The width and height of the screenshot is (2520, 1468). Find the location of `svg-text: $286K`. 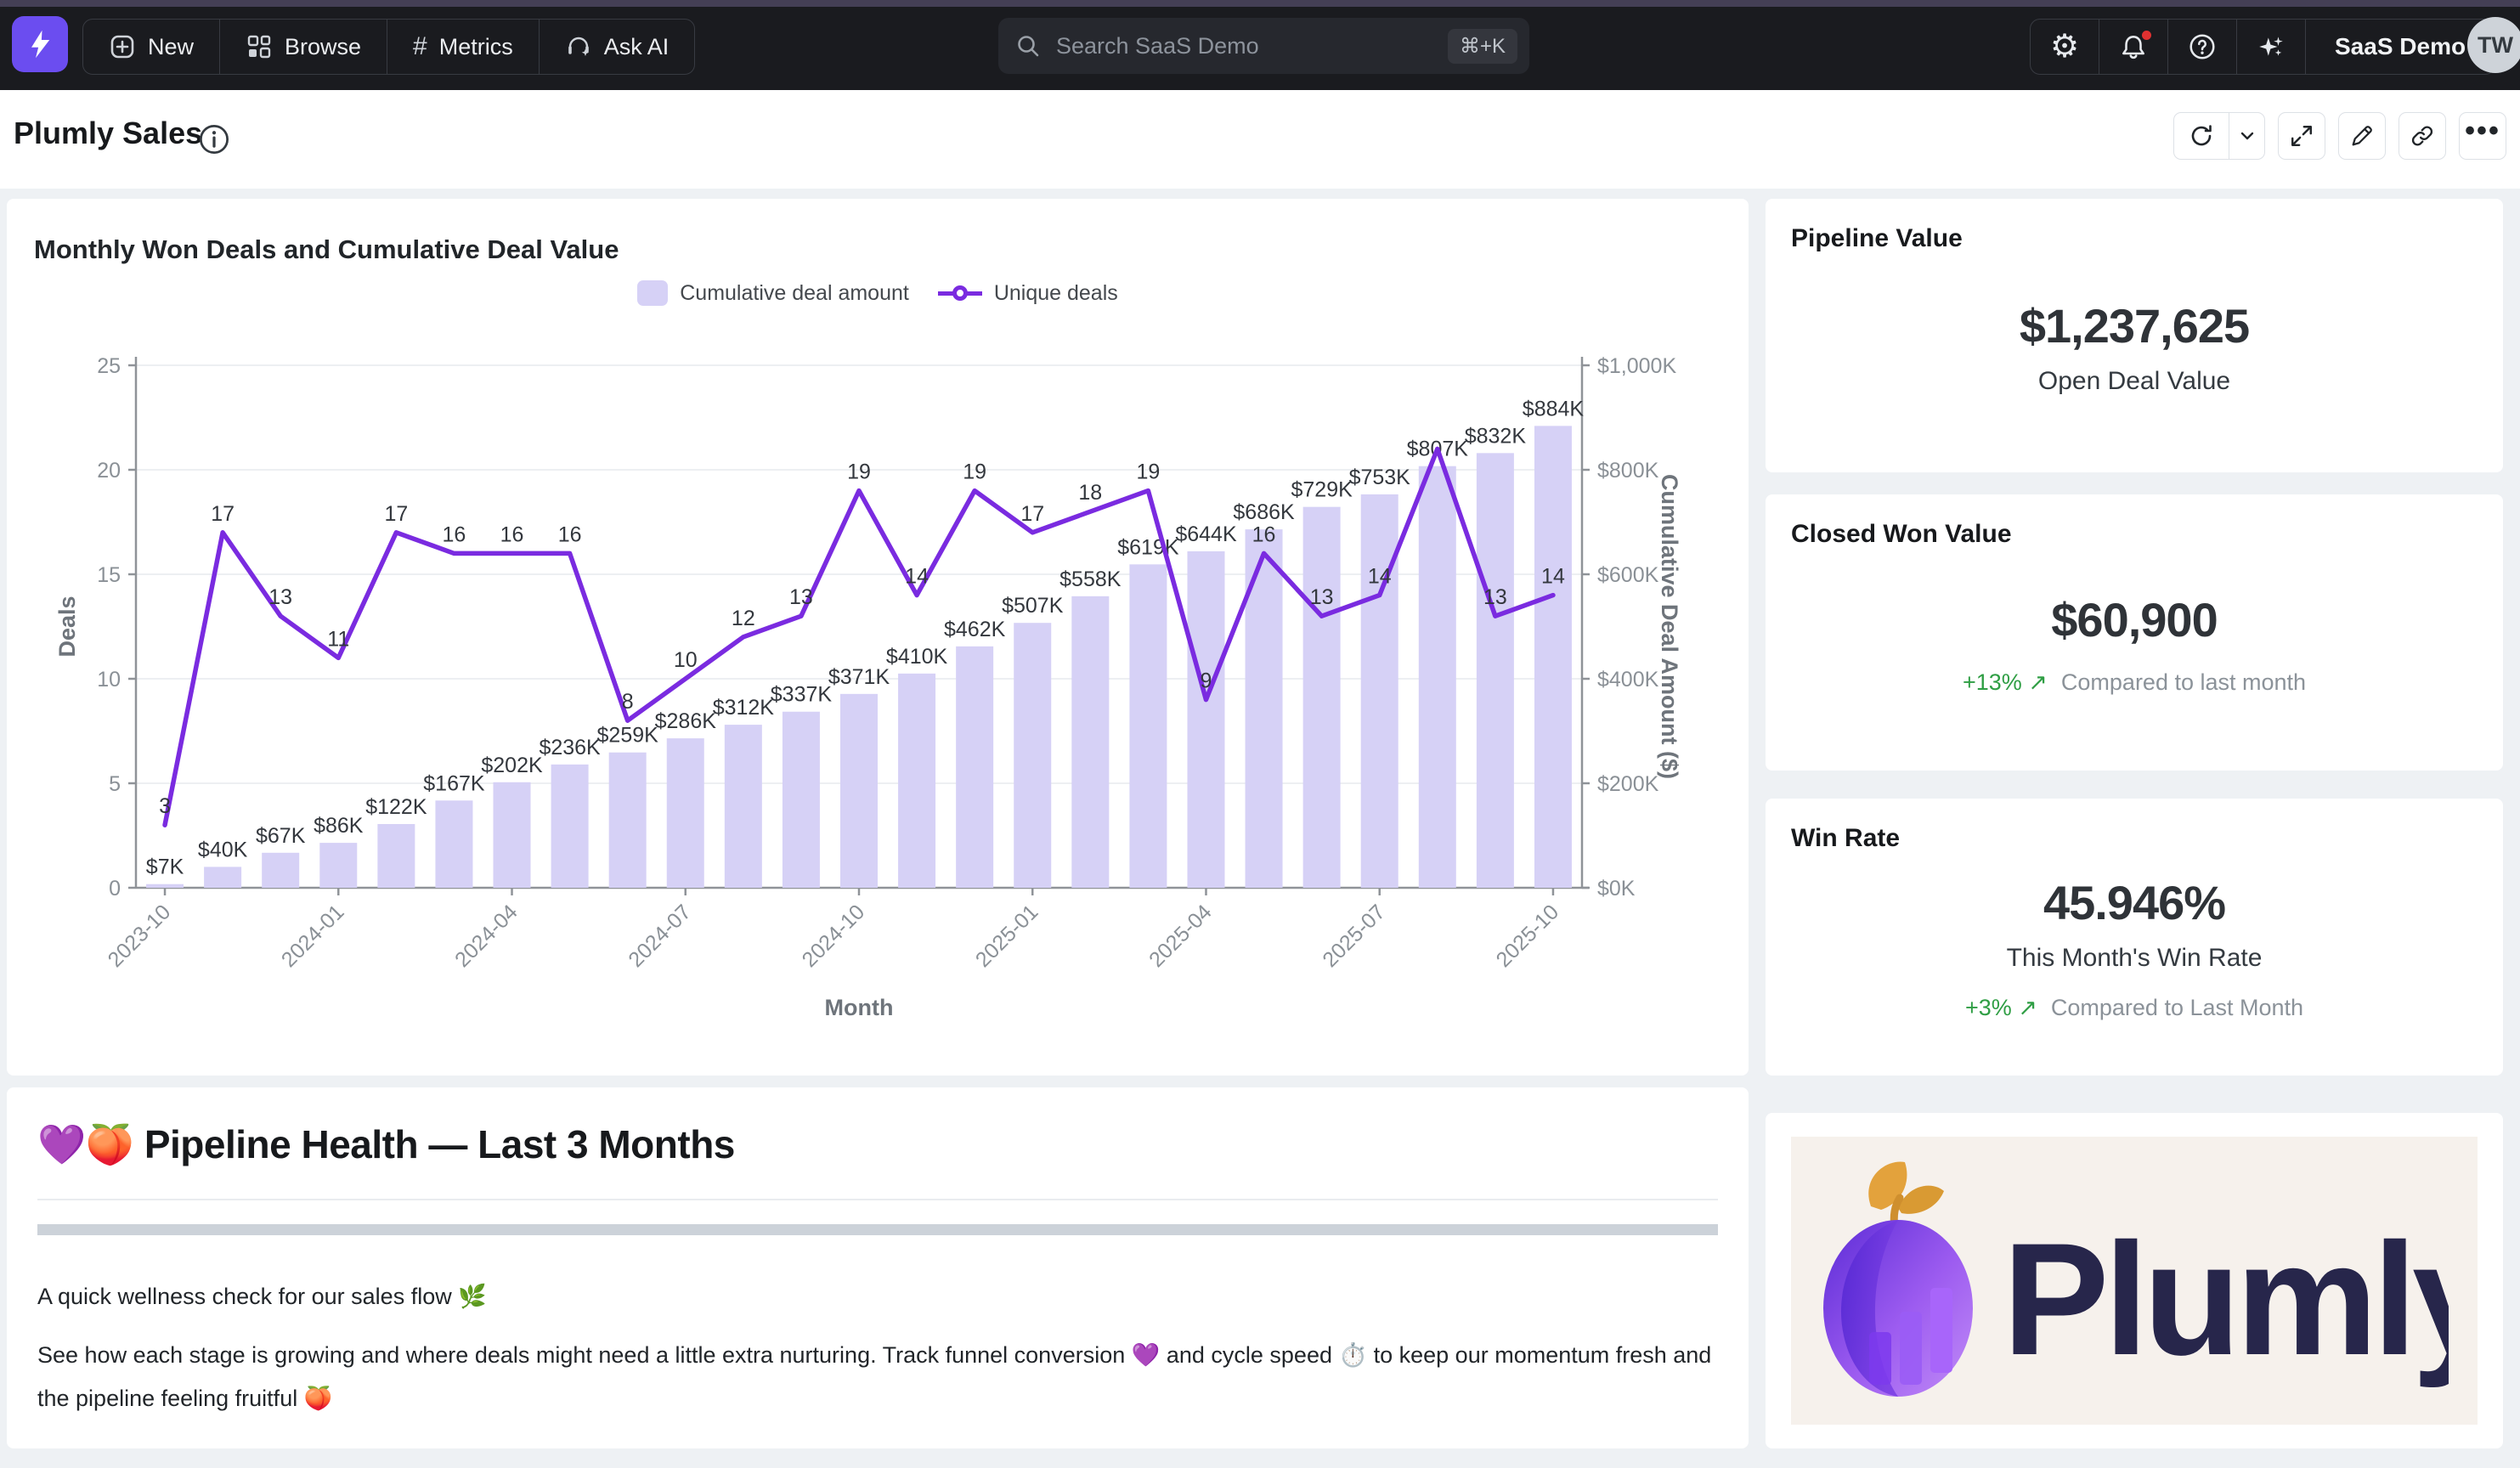

svg-text: $286K is located at coordinates (686, 721).